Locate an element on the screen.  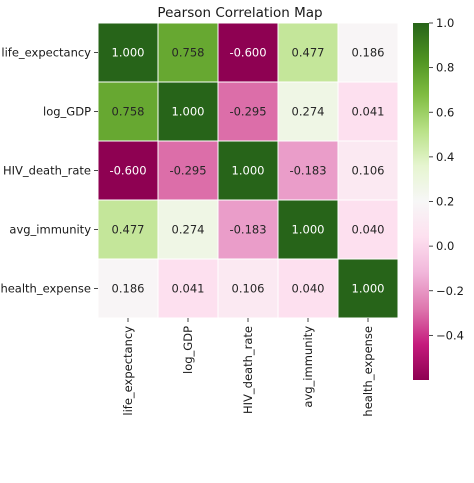
colorbar-tick-label: 0.0 is located at coordinates (445, 246).